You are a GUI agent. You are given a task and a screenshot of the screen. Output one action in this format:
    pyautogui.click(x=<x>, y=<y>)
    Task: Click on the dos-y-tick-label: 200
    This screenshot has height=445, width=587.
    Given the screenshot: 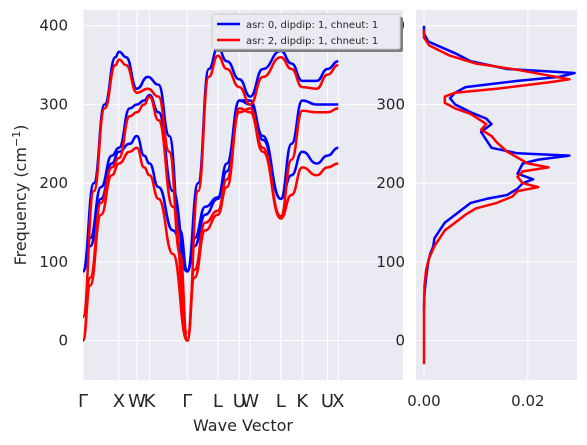 What is the action you would take?
    pyautogui.click(x=390, y=183)
    